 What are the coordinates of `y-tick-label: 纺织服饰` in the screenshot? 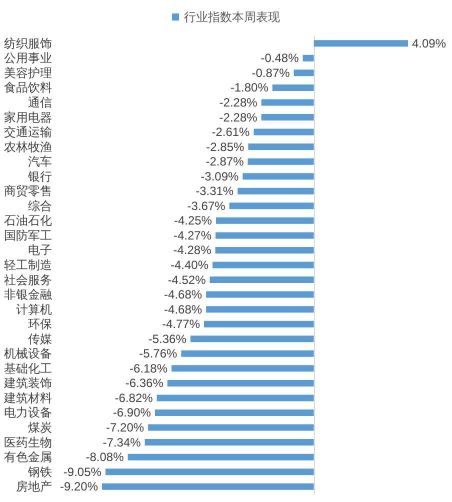 It's located at (28, 43).